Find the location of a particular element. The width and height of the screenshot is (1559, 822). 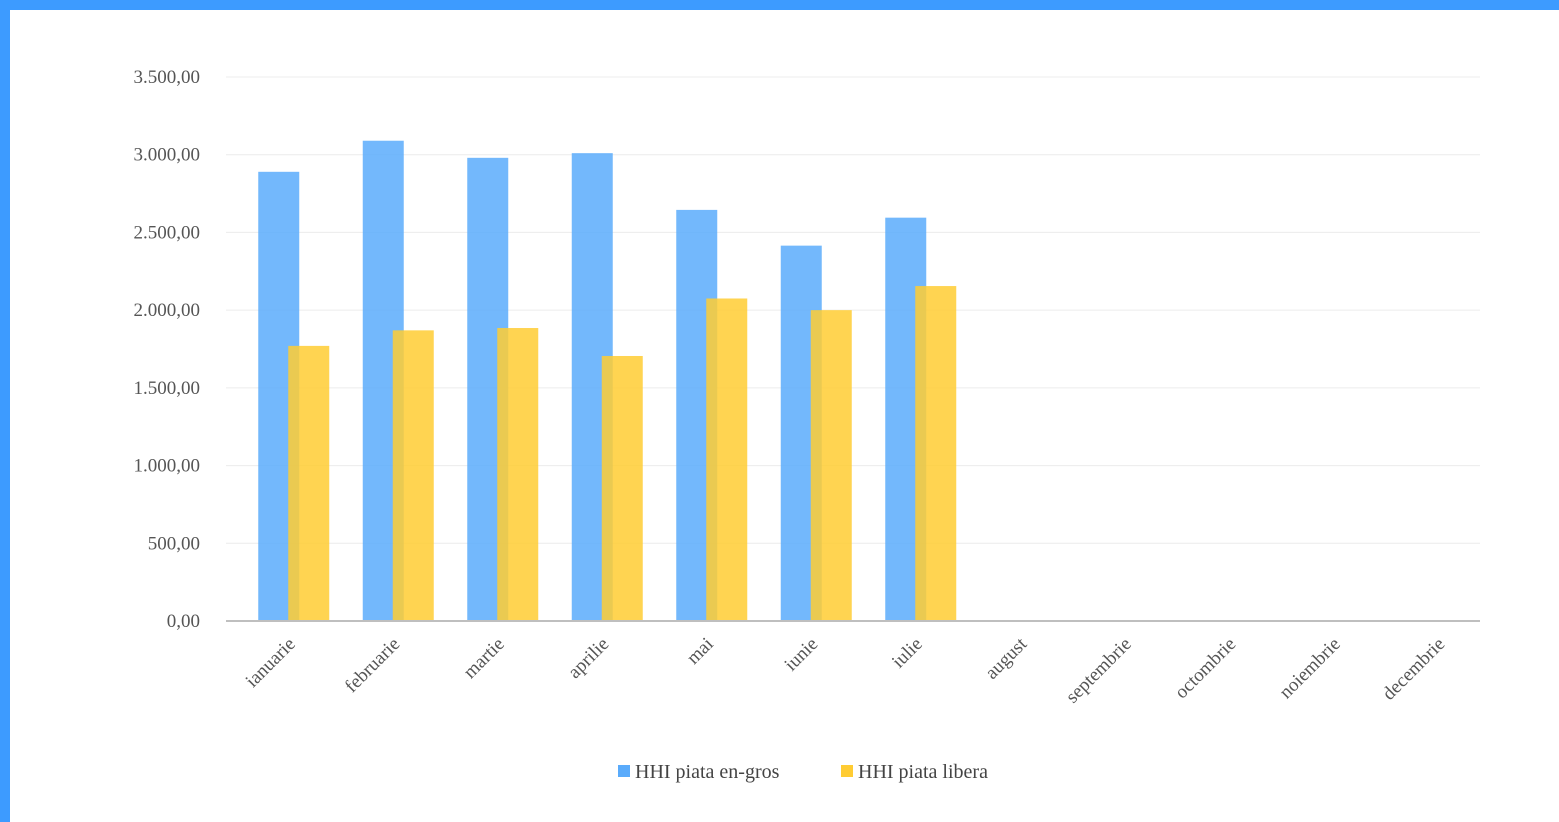

x-category-label: decembrie is located at coordinates (1413, 669).